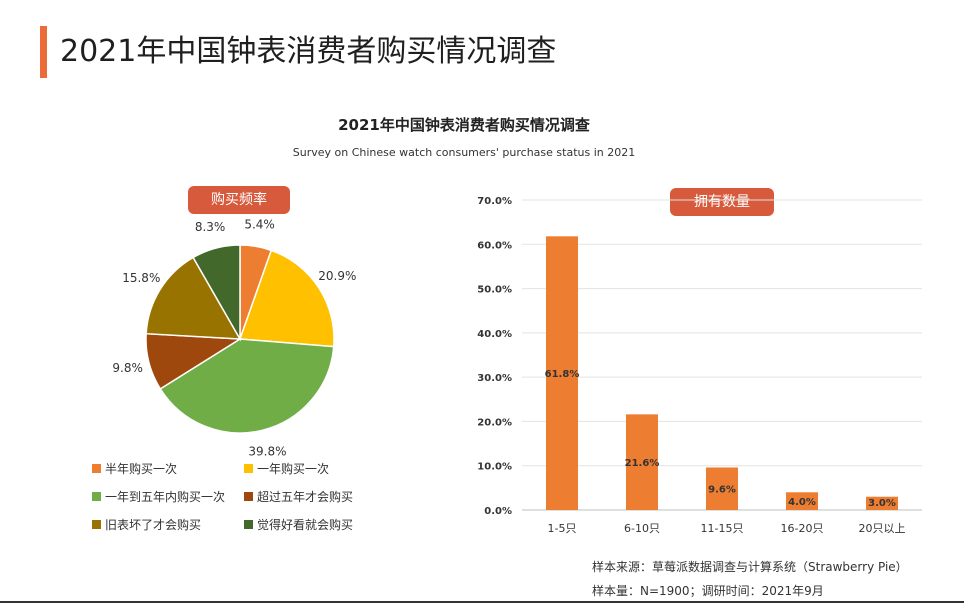  I want to click on y-tick-label: 20.0%, so click(494, 422).